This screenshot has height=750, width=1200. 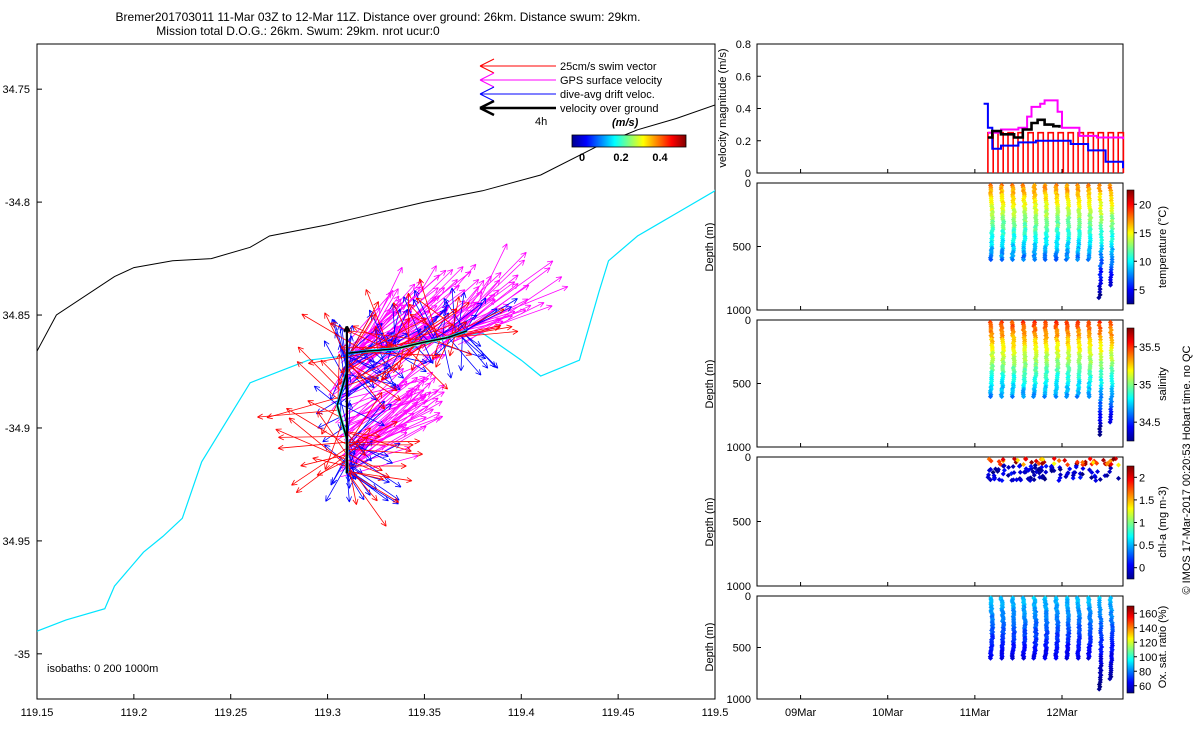 What do you see at coordinates (517, 94) in the screenshot?
I see `legend-drift-arrow` at bounding box center [517, 94].